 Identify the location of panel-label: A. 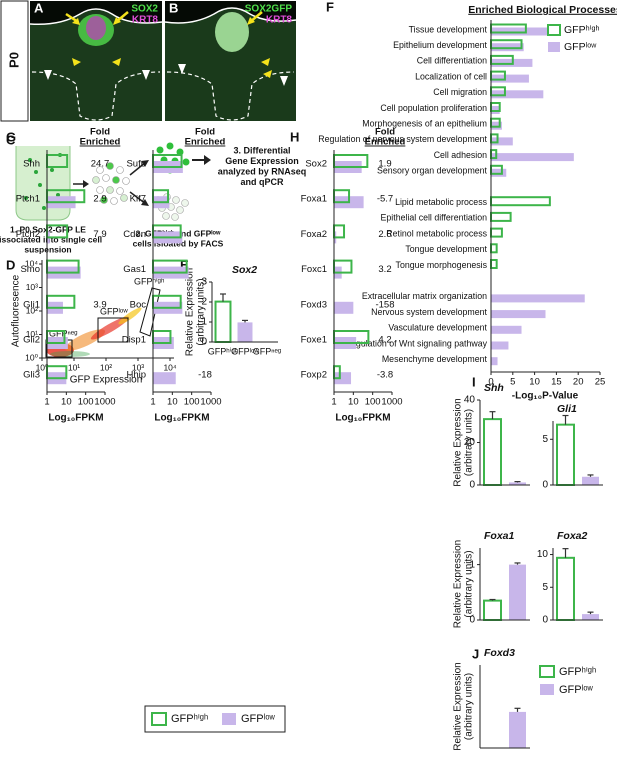
(39, 7).